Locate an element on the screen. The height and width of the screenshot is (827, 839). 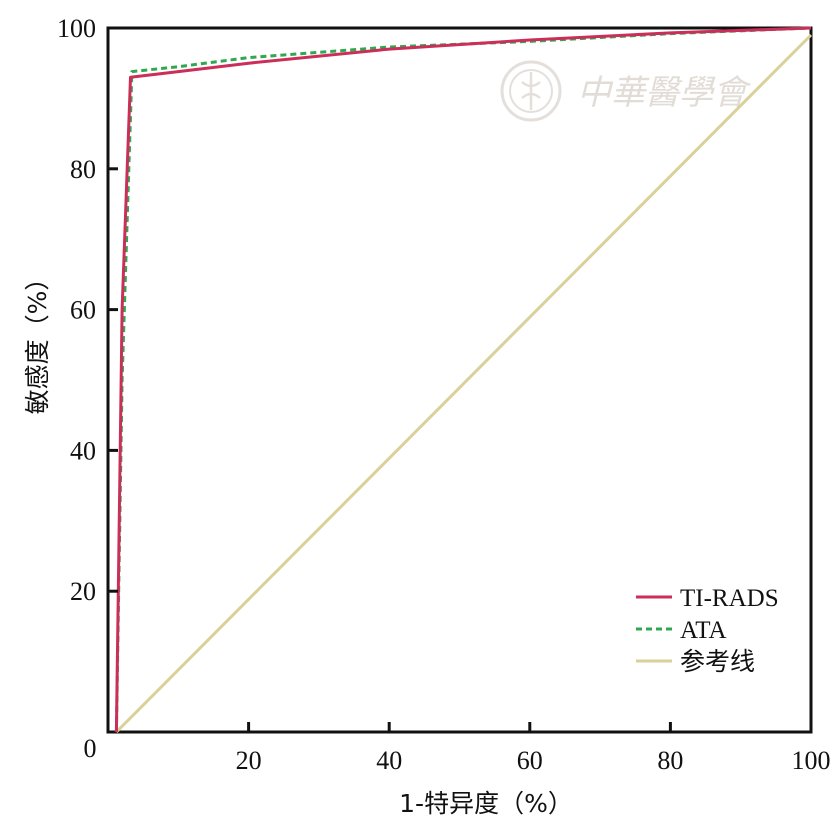
legend: TI-RADS ATA 参考线 is located at coordinates (707, 630).